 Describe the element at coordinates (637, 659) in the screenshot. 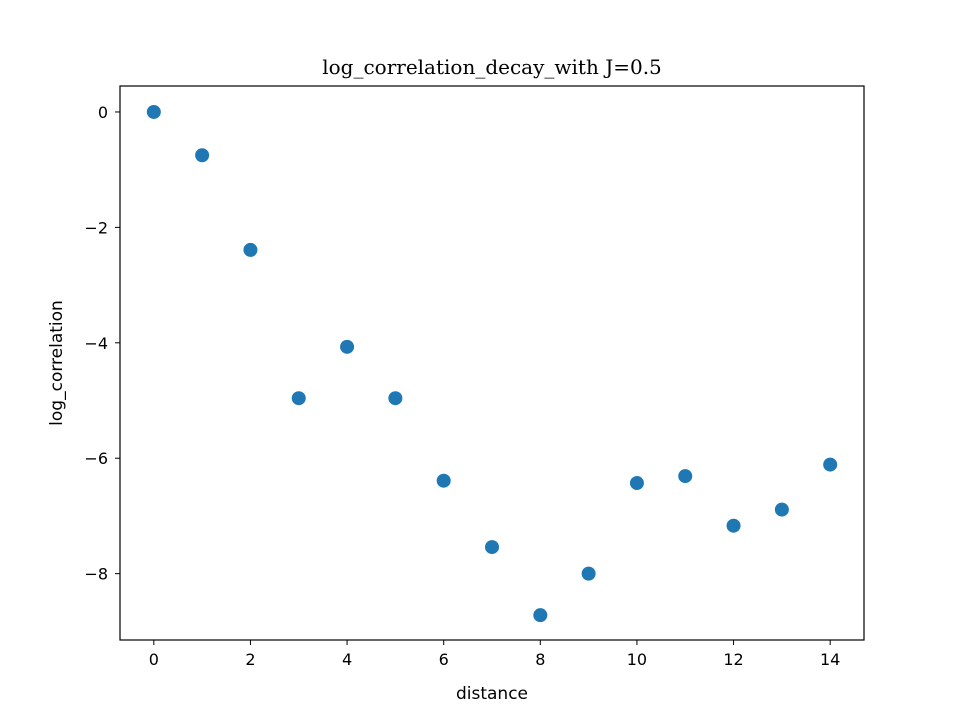

I see `x-tick-label: 10` at that location.